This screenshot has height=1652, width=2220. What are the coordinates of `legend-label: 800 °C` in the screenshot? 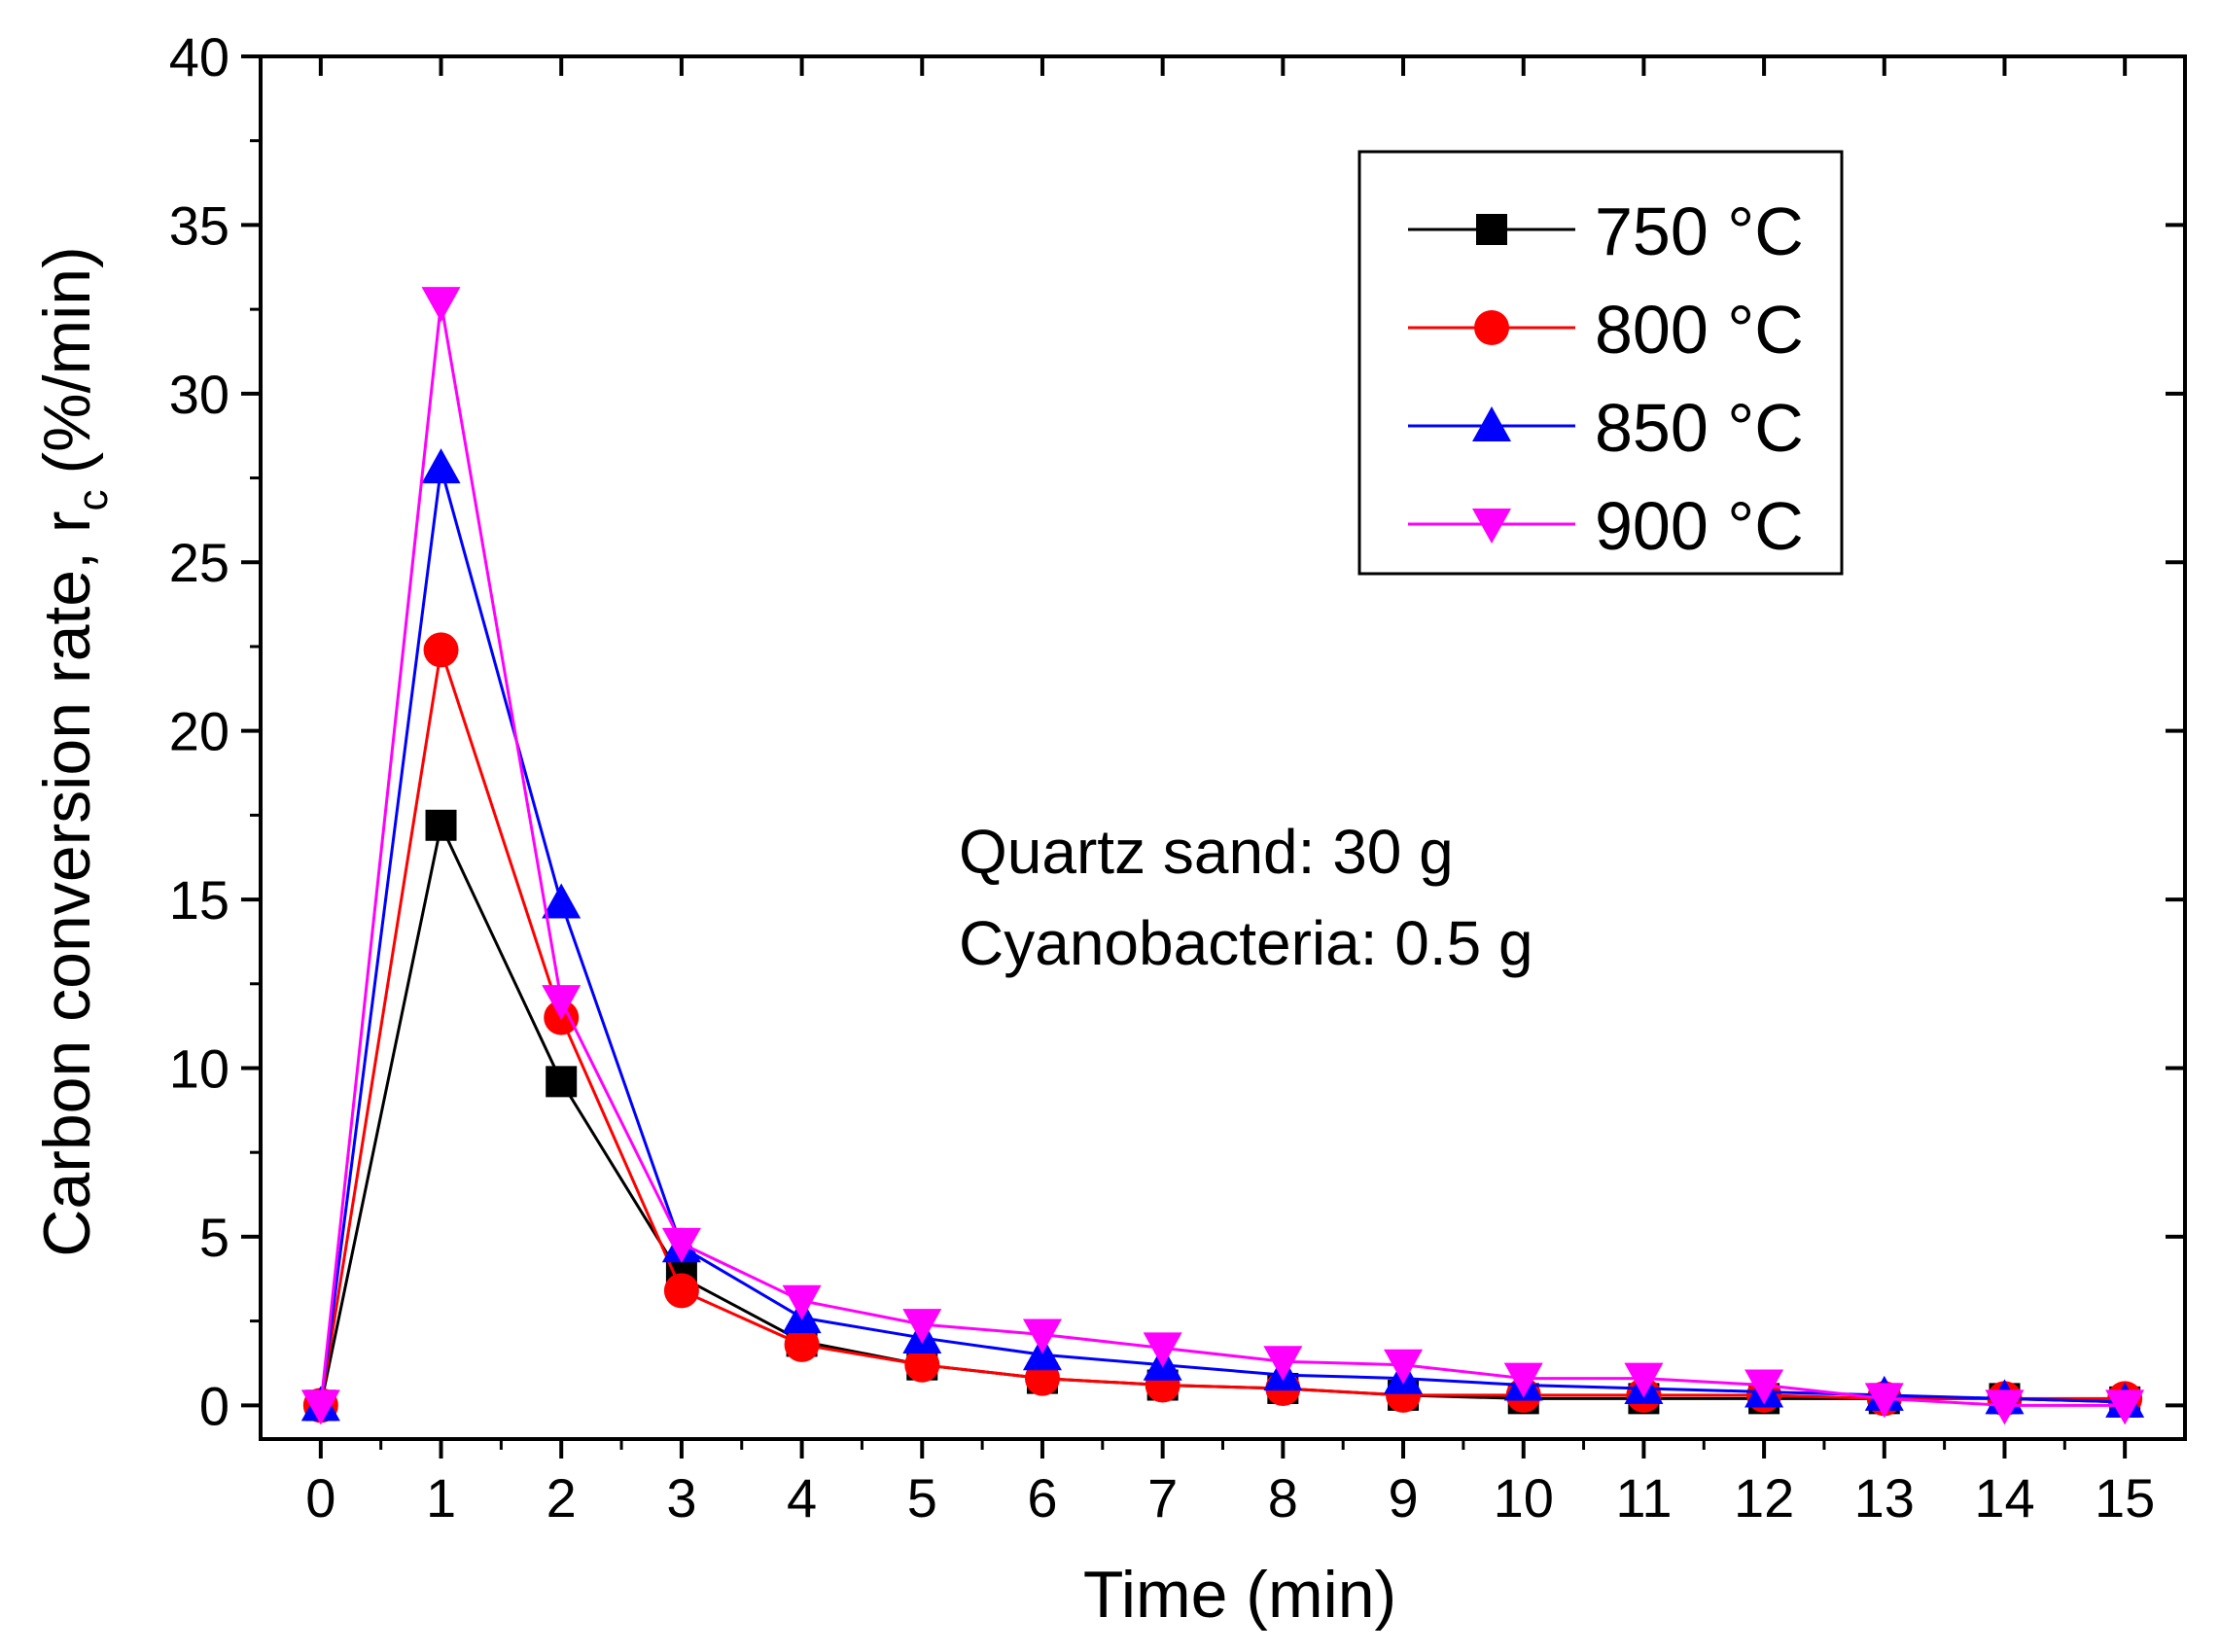 It's located at (1700, 330).